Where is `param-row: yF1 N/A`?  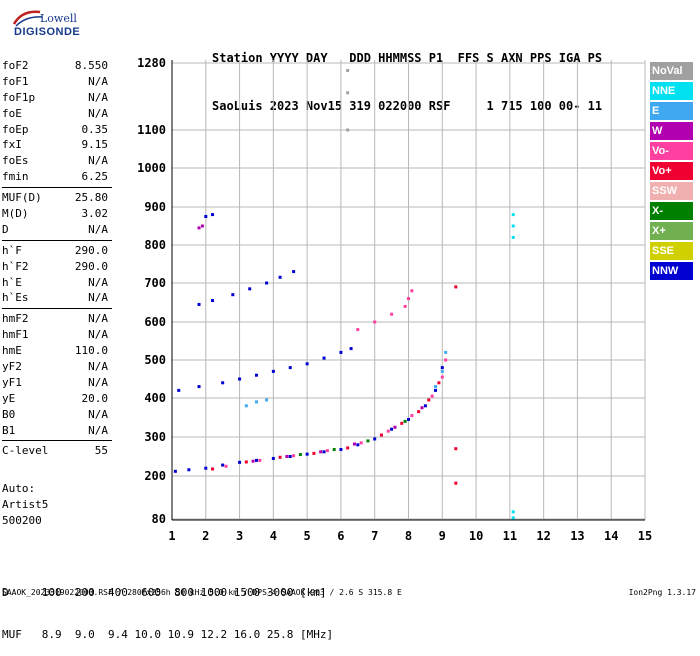
param-row: yF1 N/A is located at coordinates (55, 383).